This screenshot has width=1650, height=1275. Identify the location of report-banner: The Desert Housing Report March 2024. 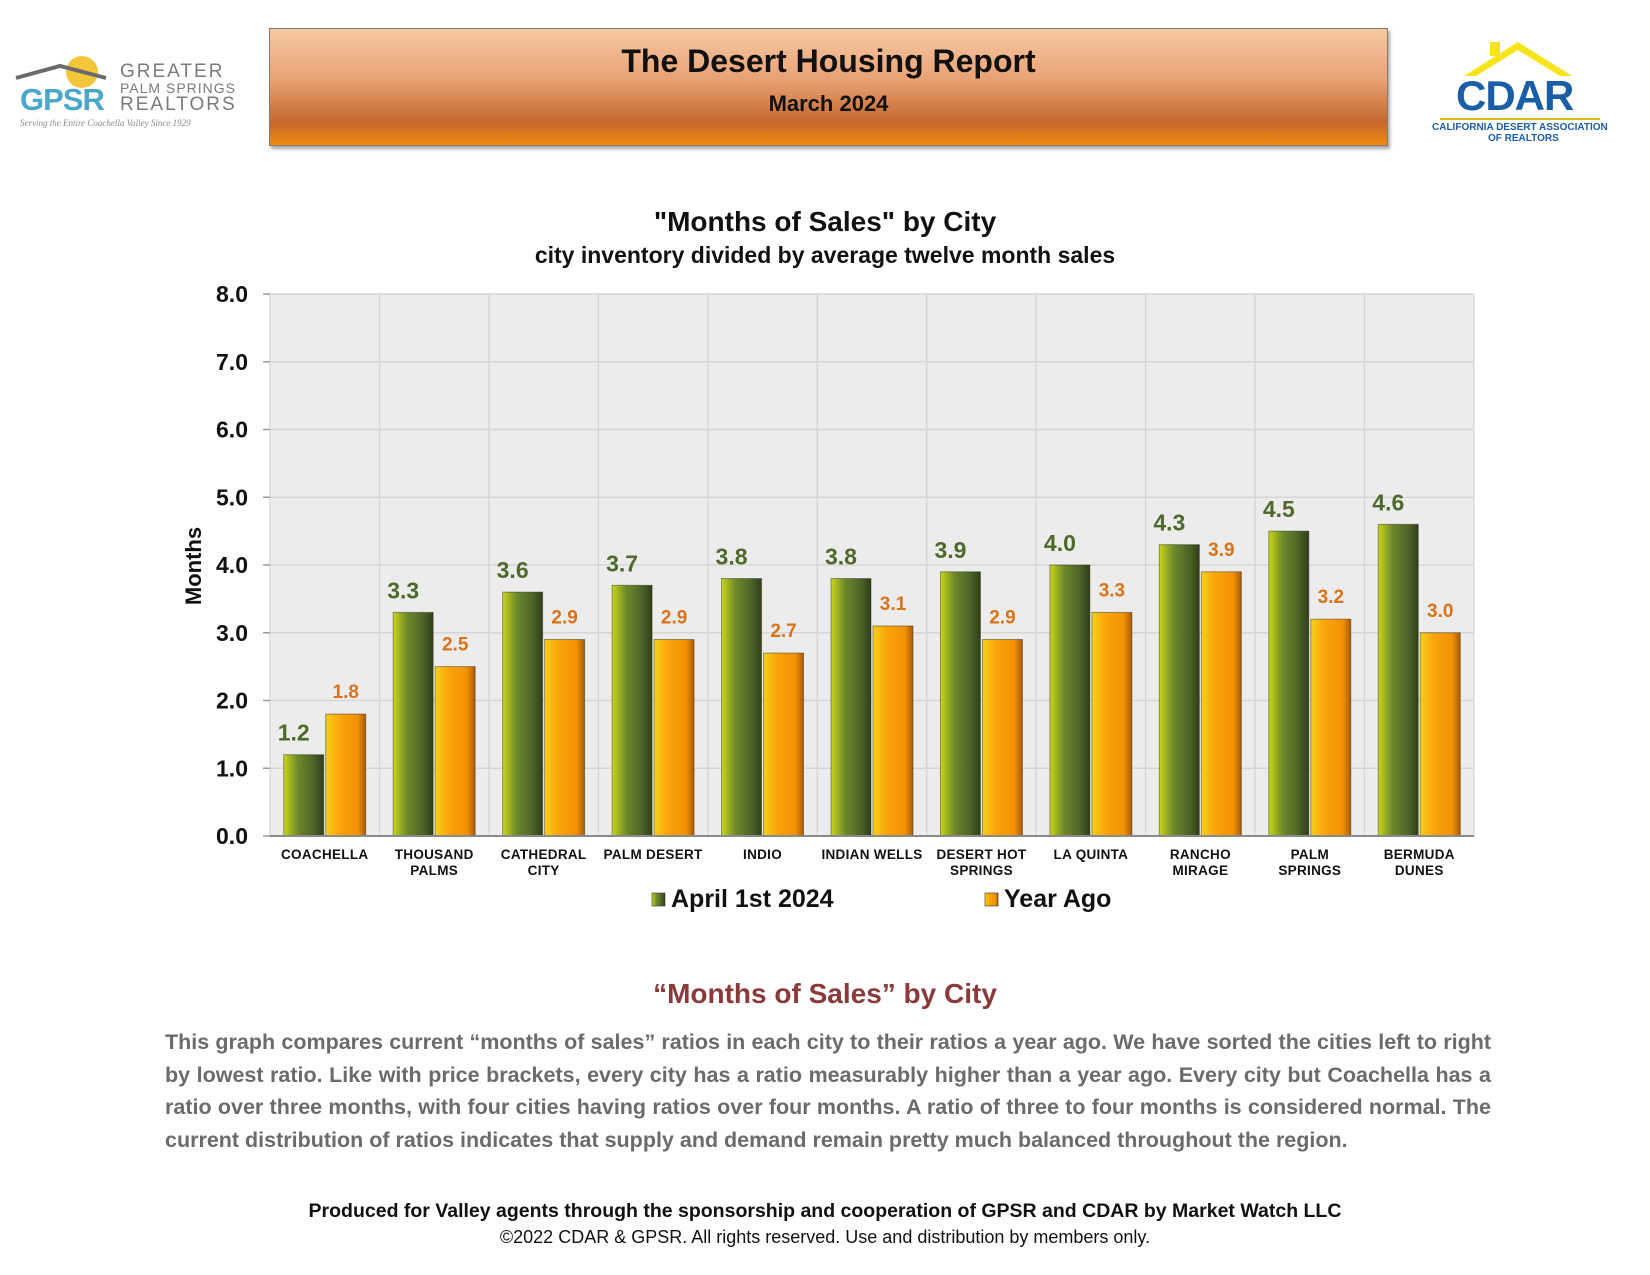
(828, 87).